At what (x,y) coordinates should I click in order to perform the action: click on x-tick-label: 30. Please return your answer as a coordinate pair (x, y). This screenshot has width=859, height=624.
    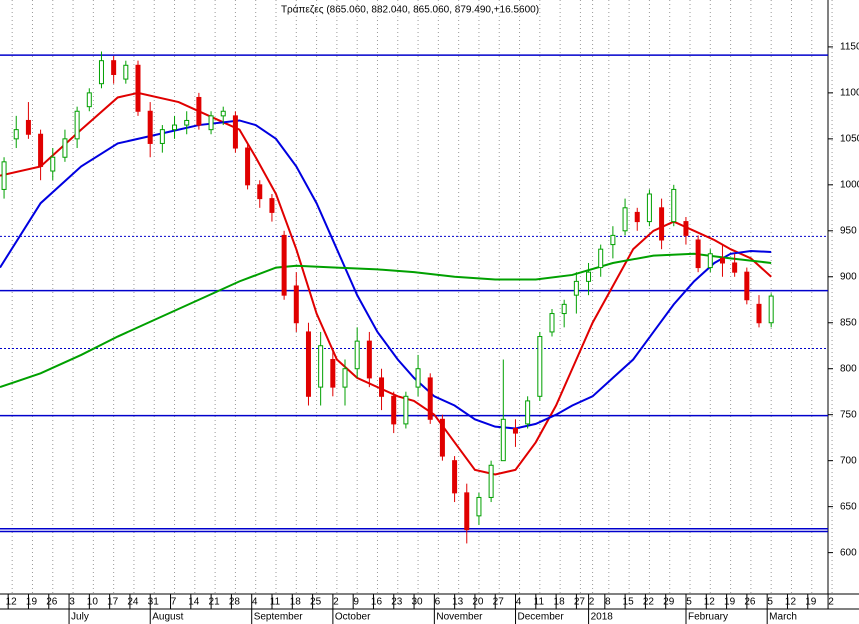
    Looking at the image, I should click on (417, 602).